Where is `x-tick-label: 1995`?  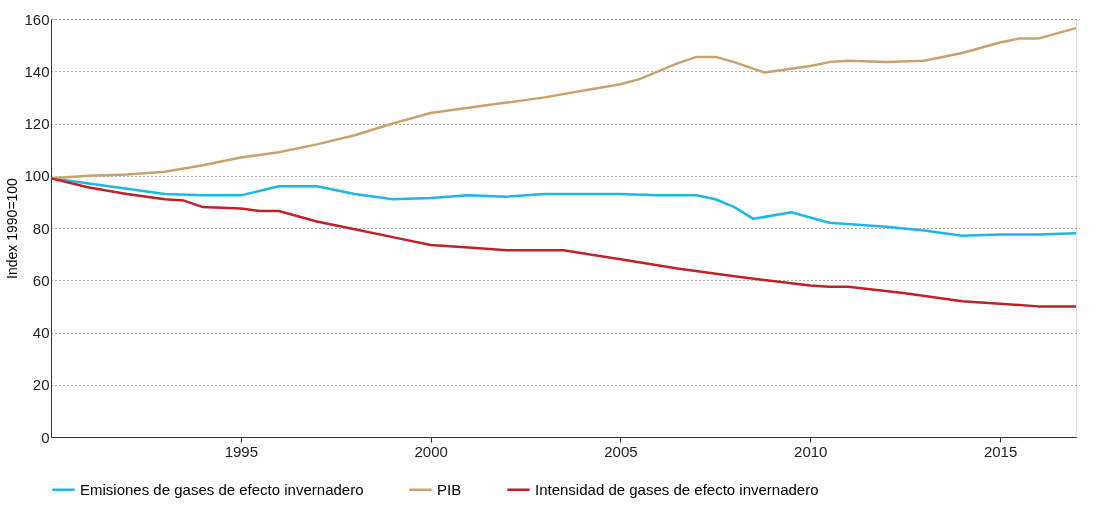 x-tick-label: 1995 is located at coordinates (241, 451).